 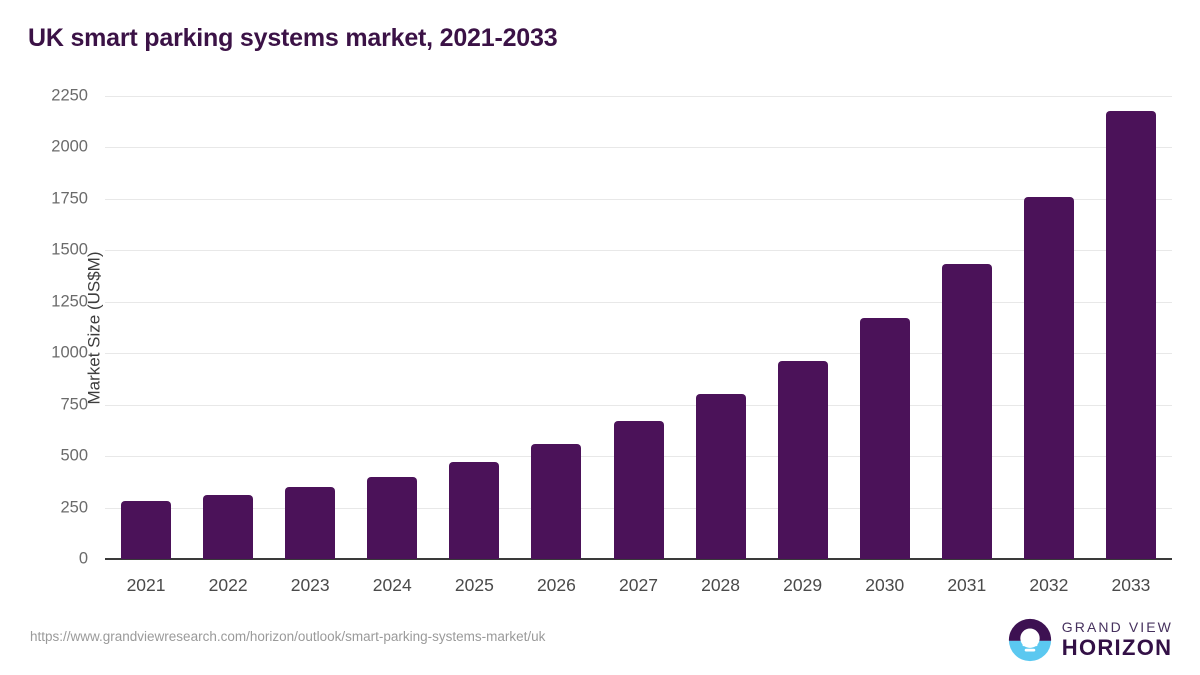 I want to click on axis-baseline, so click(x=638, y=559).